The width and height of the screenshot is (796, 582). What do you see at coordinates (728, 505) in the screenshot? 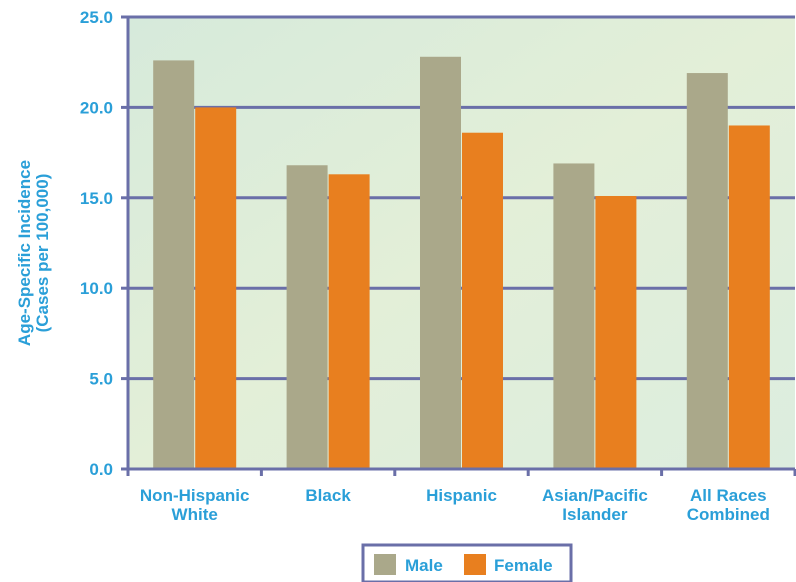
I see `x-tick-label: All Races Combined` at bounding box center [728, 505].